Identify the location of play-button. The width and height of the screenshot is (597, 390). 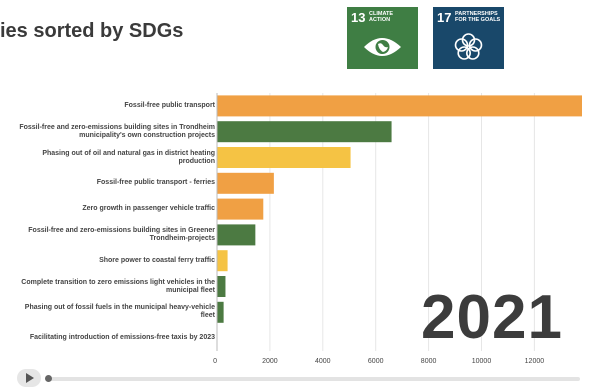
(29, 378).